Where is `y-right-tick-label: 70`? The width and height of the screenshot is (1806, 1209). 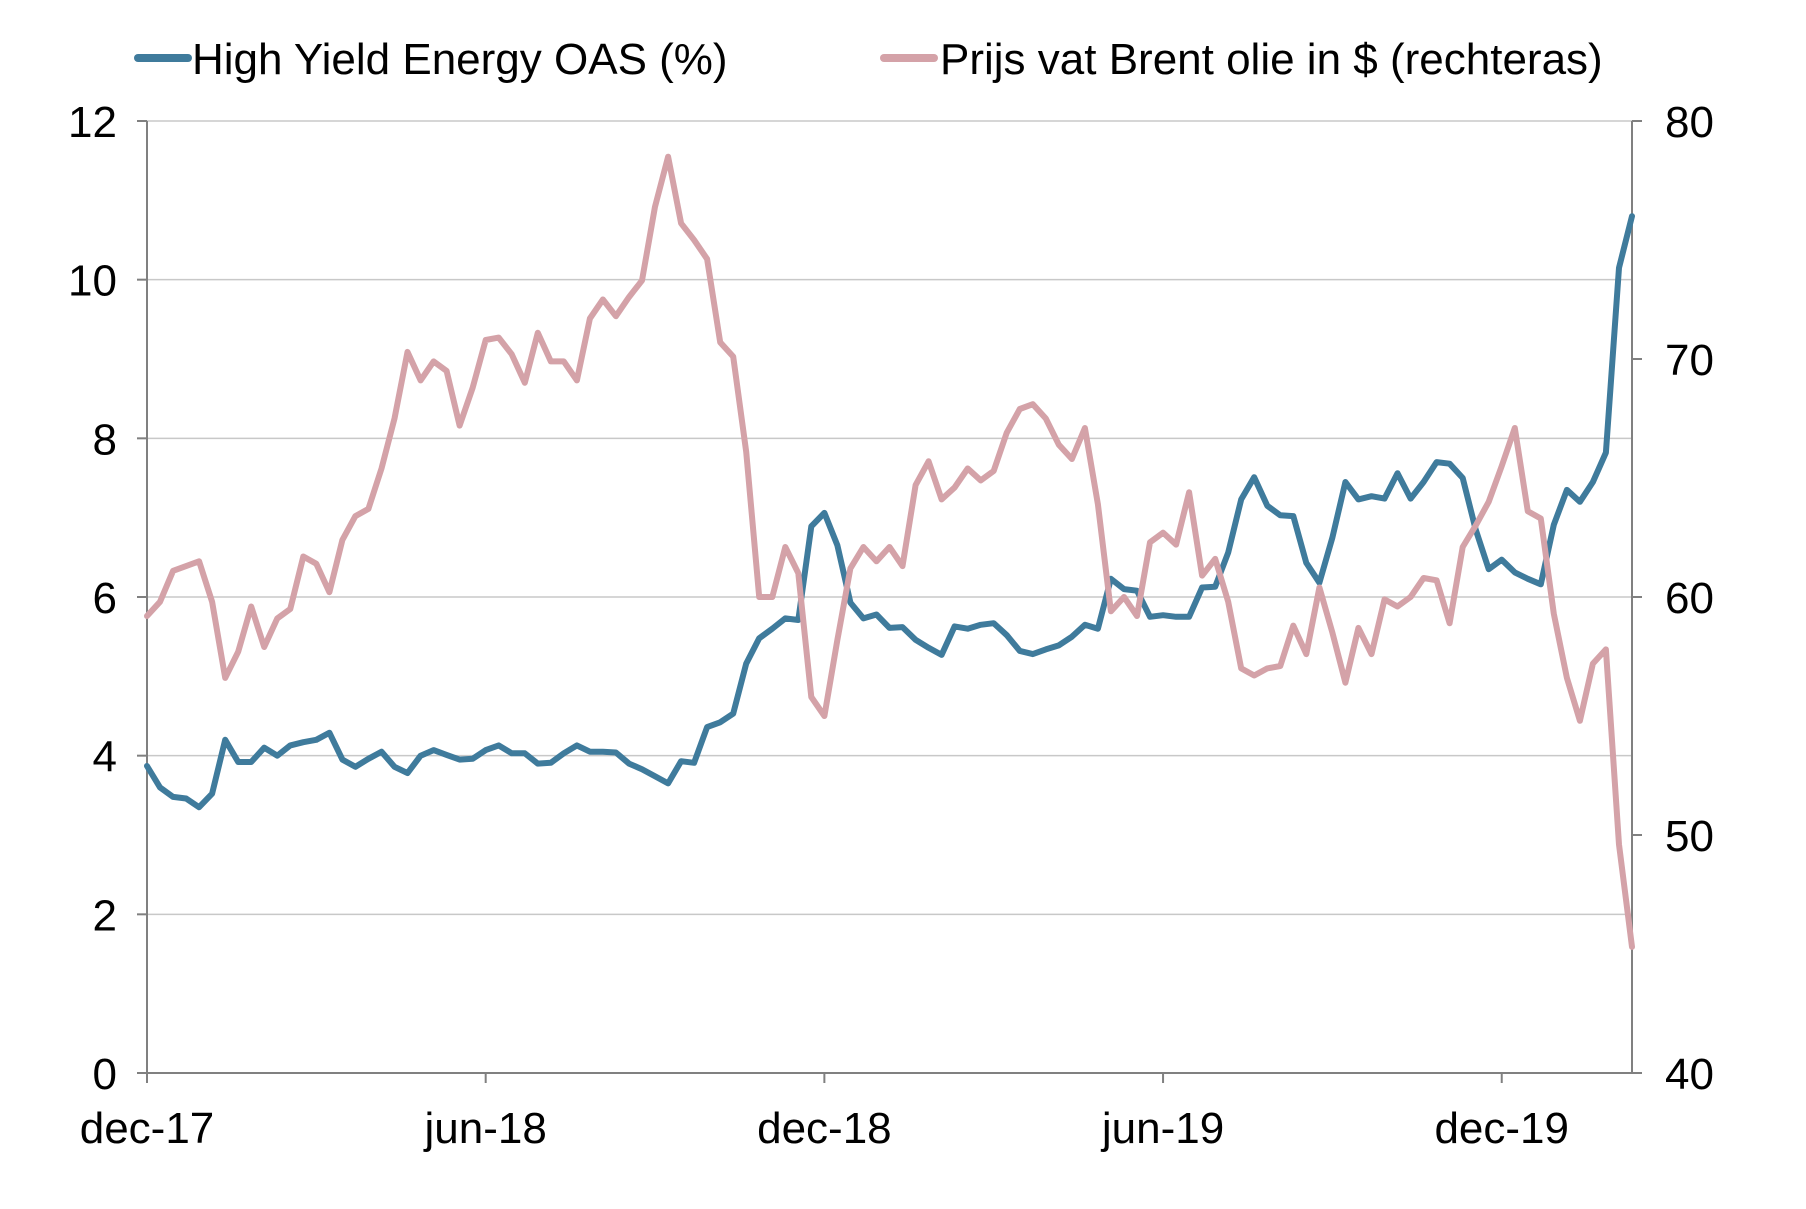
y-right-tick-label: 70 is located at coordinates (1689, 360).